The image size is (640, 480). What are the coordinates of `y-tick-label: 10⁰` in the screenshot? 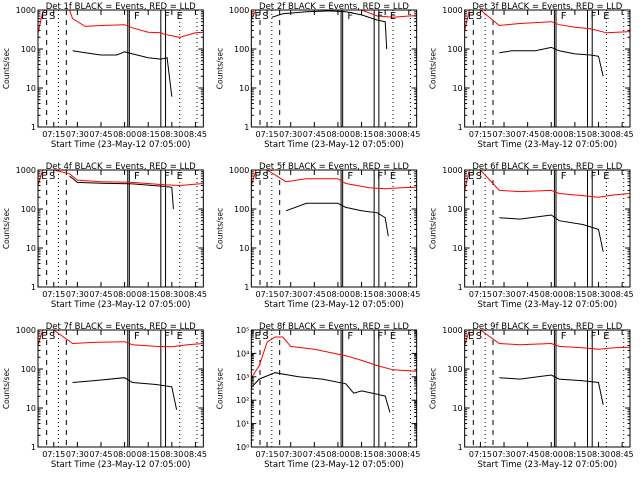 It's located at (242, 447).